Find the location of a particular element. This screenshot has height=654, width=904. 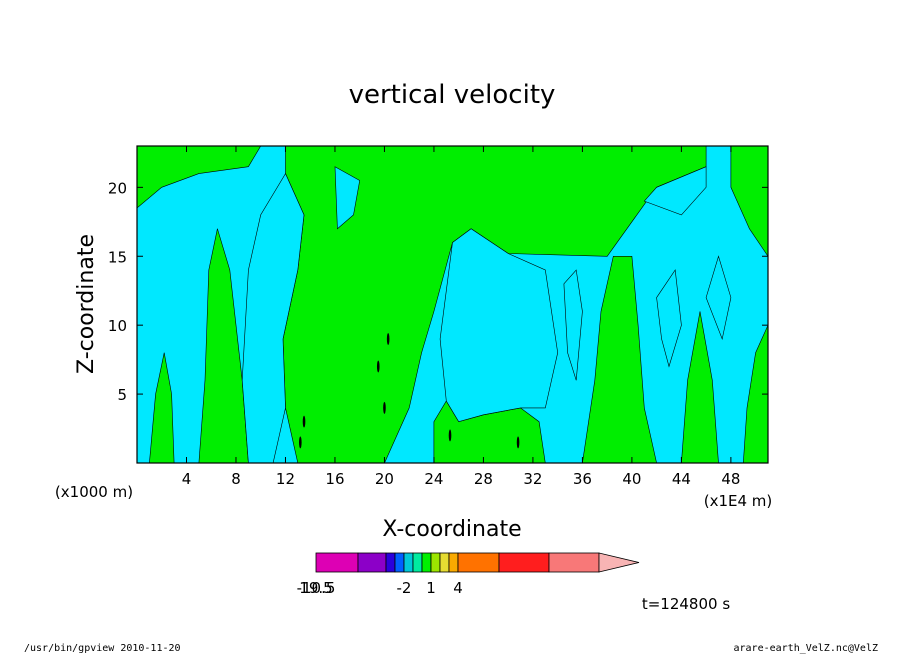

x-unit-left: (x1000 m) is located at coordinates (94, 492).